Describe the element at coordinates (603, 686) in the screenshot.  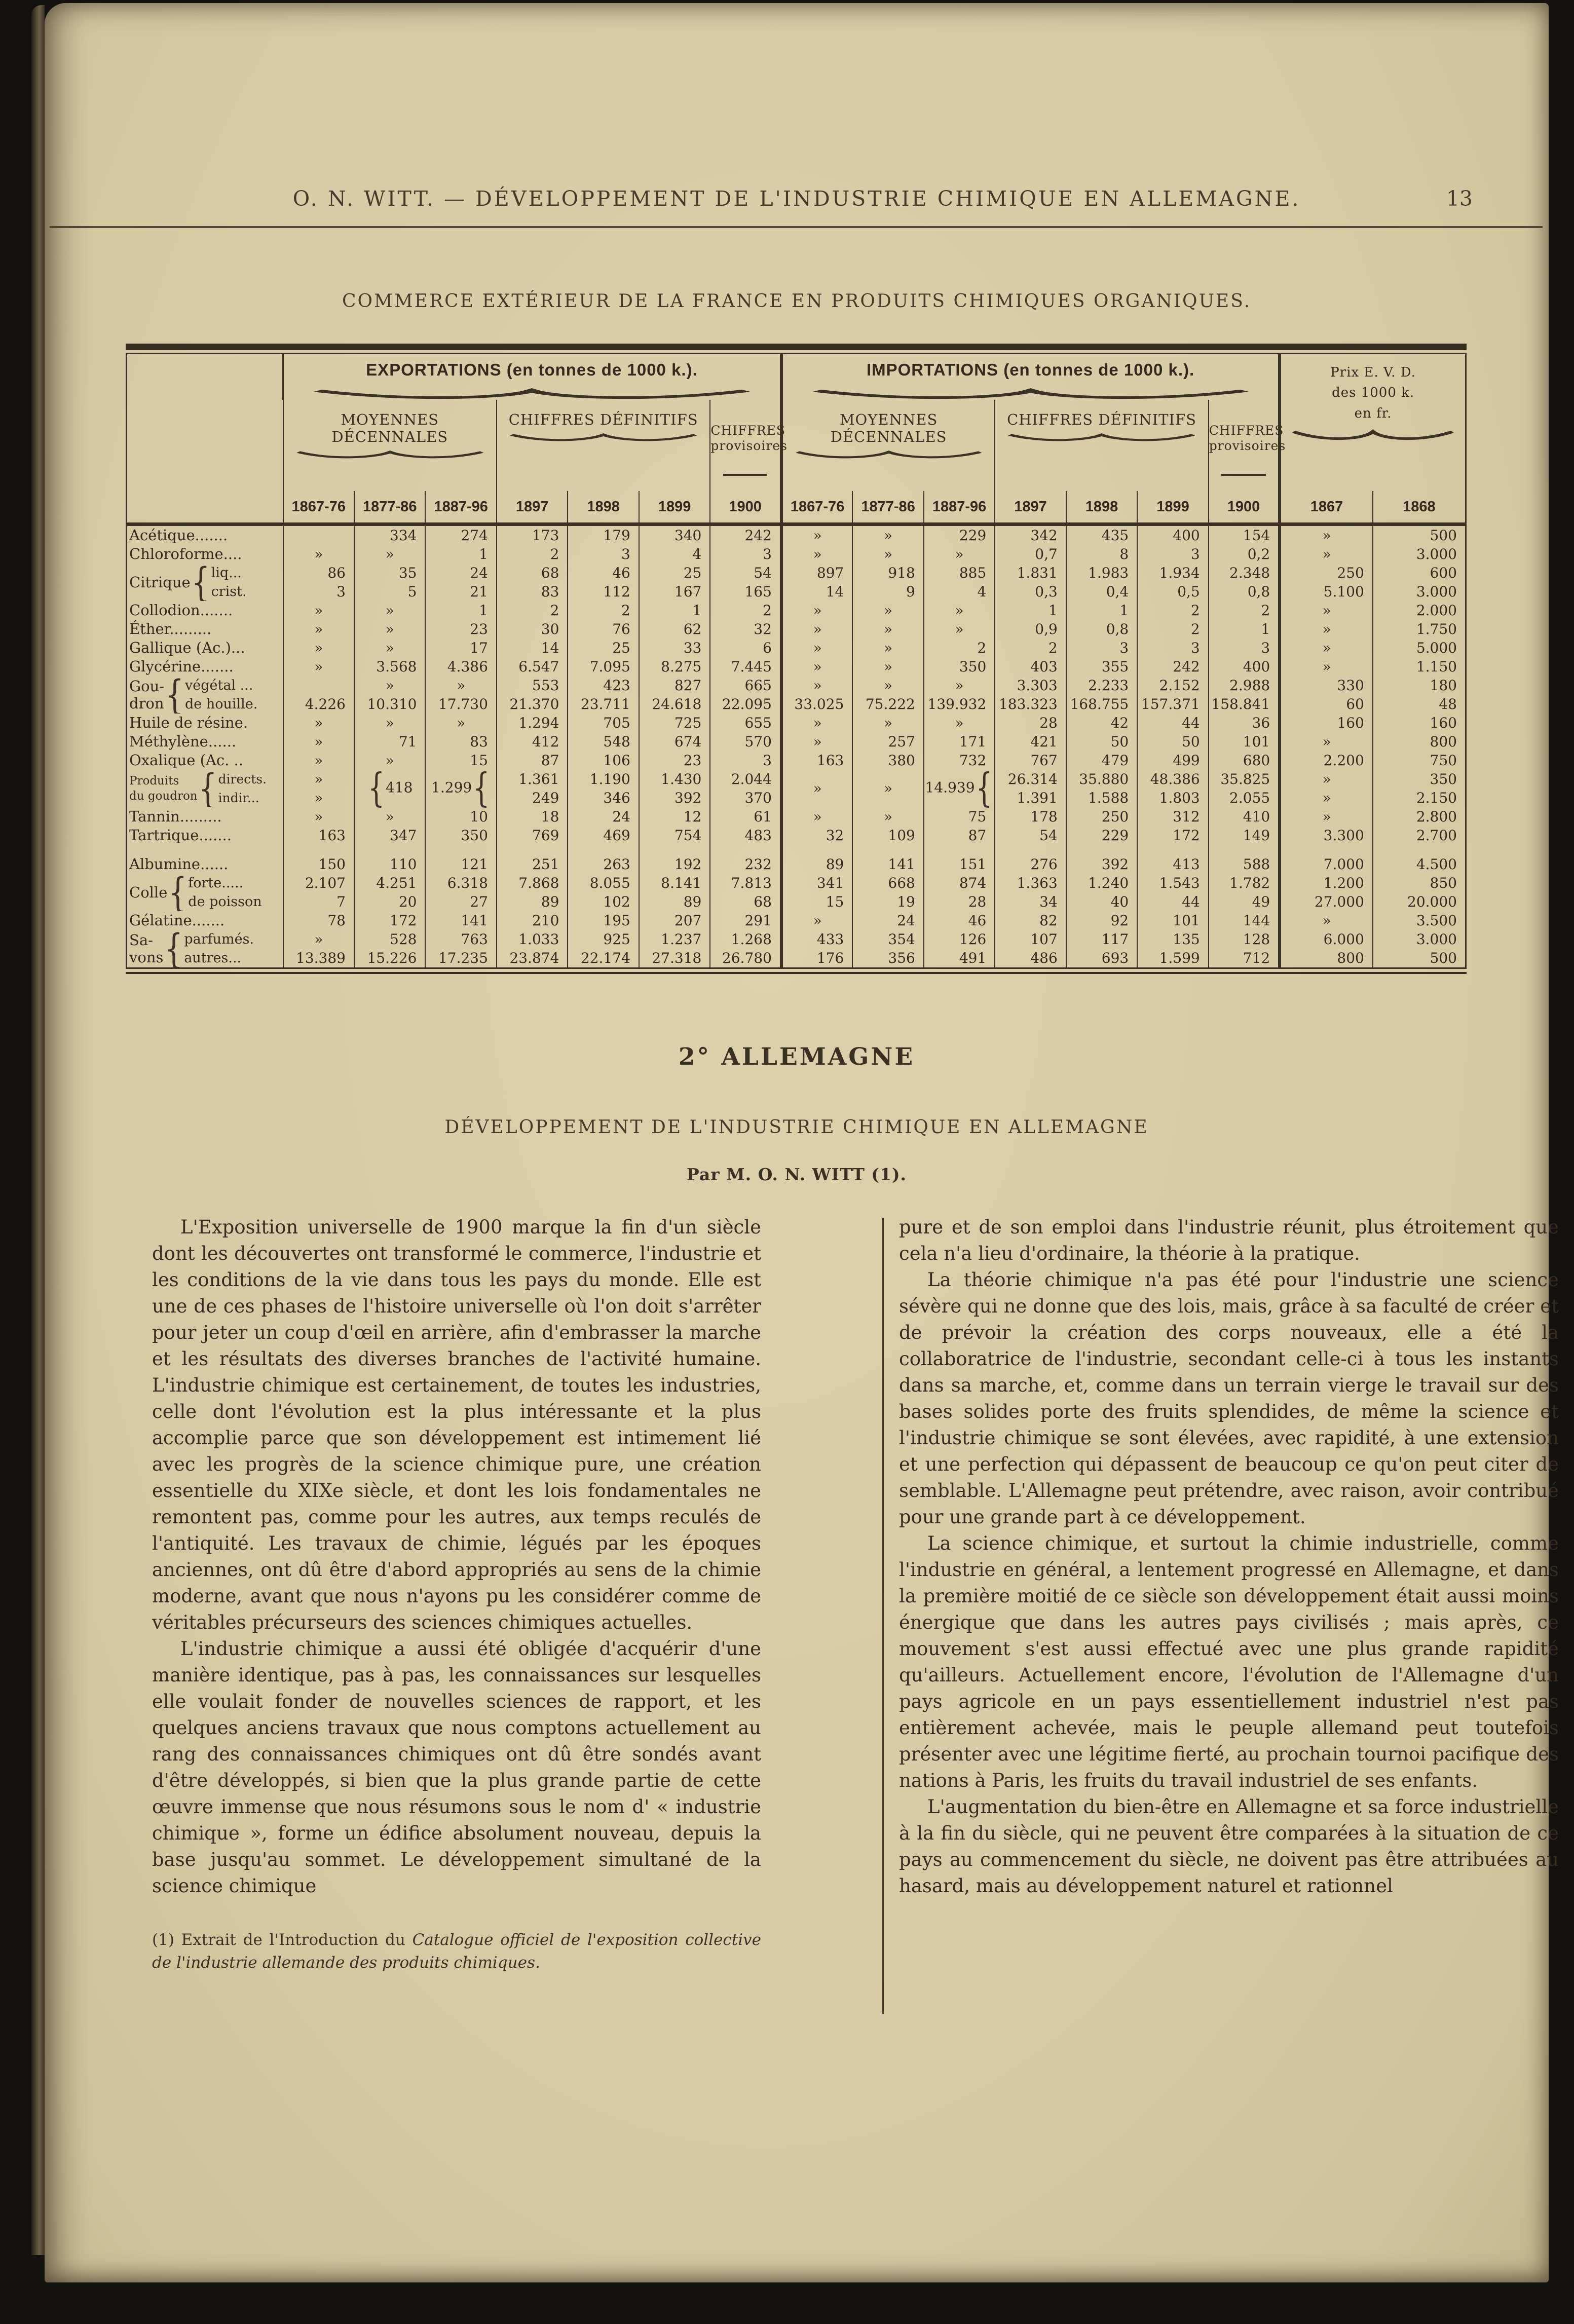
I see `cell: 423` at that location.